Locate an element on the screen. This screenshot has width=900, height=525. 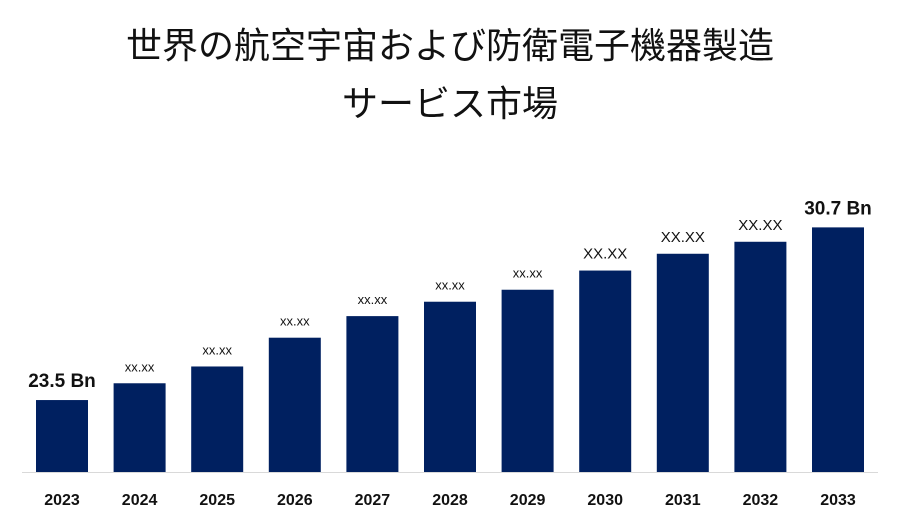
value-label-2029: xx.xx is located at coordinates (528, 273).